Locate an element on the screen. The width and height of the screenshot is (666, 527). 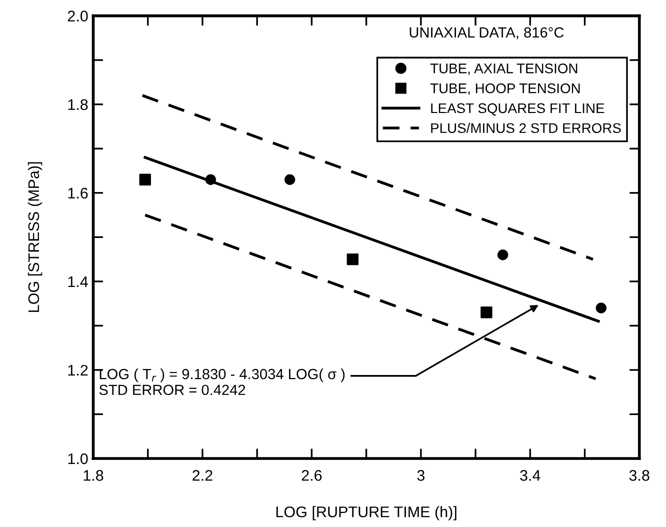
x-tick-label: 3.4 is located at coordinates (530, 475).